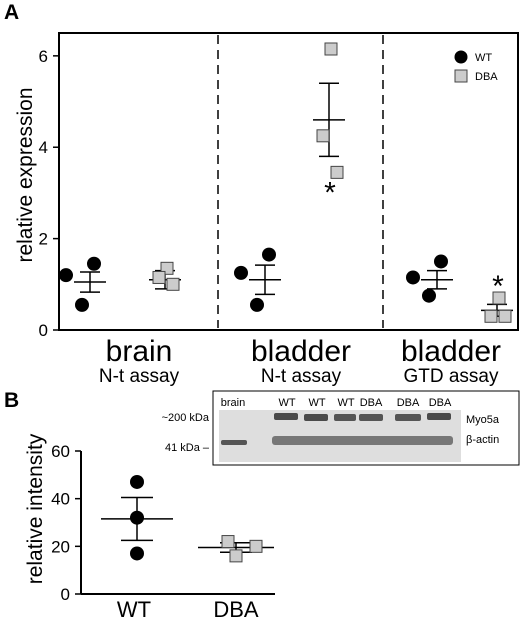 This screenshot has height=624, width=526. Describe the element at coordinates (461, 57) in the screenshot. I see `legend-wt-marker` at that location.